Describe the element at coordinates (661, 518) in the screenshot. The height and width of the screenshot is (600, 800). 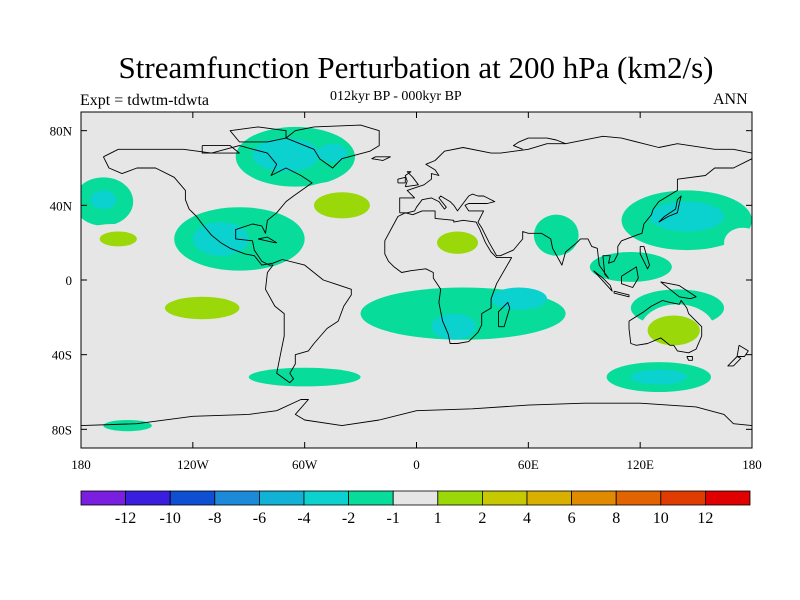
I see `colorbar-label-12: 10` at that location.